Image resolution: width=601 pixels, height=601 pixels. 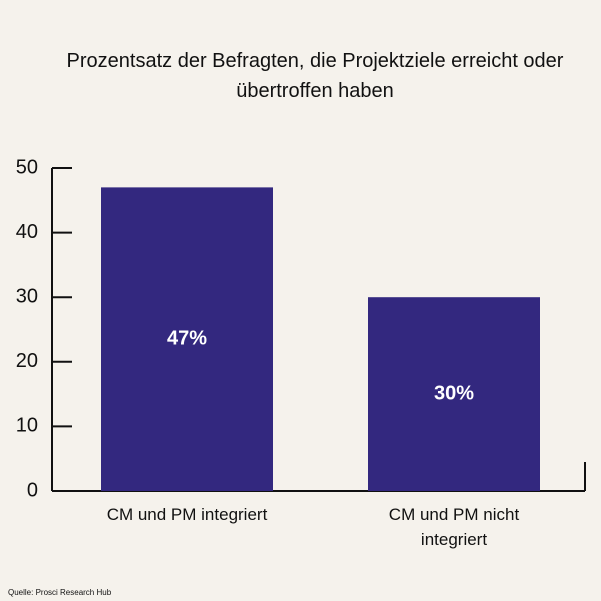 What do you see at coordinates (27, 232) in the screenshot?
I see `y-tick-label: 40` at bounding box center [27, 232].